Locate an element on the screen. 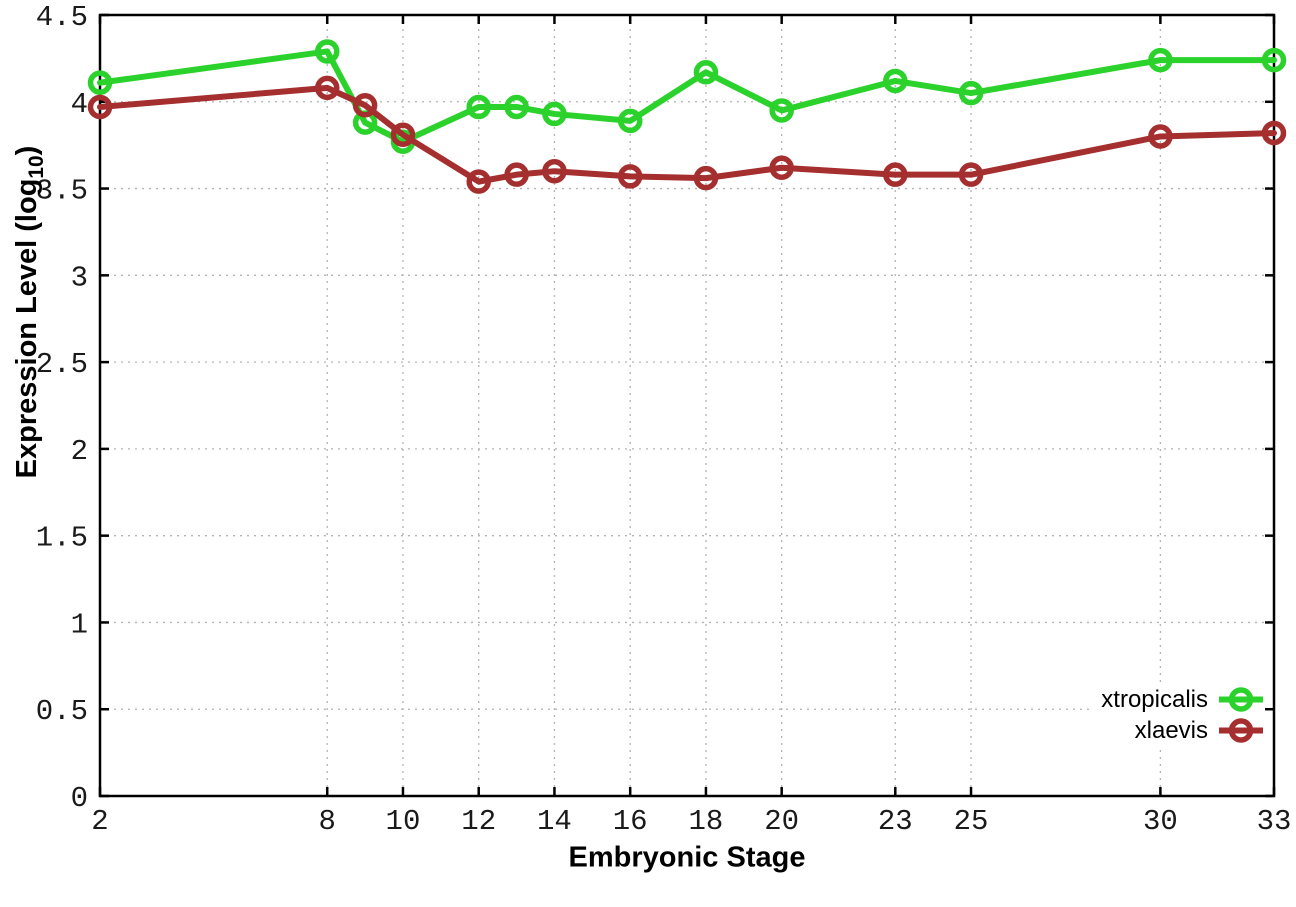 Image resolution: width=1296 pixels, height=907 pixels. y-axis-title: Expression Level (log10) is located at coordinates (30, 312).